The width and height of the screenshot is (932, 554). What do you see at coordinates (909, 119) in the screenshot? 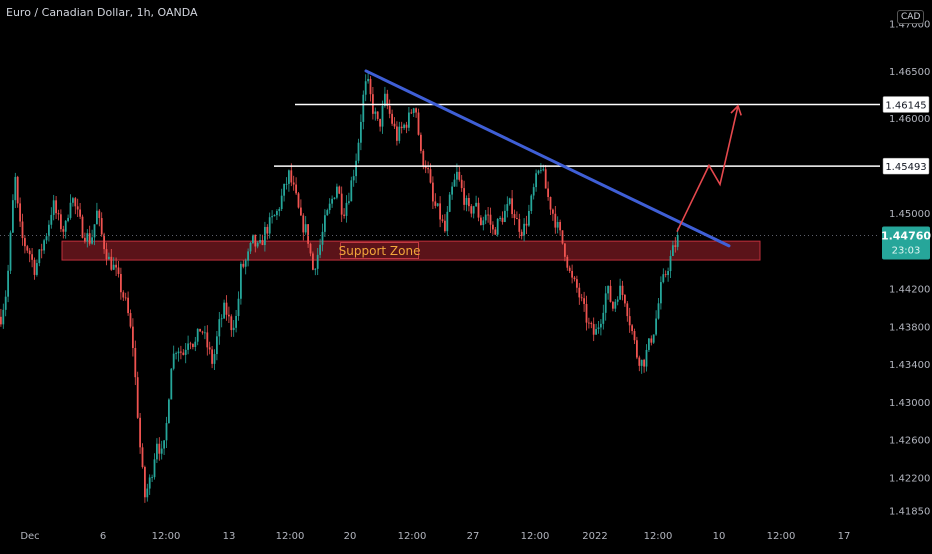
I see `price-axis-tick: 1.46000` at bounding box center [909, 119].